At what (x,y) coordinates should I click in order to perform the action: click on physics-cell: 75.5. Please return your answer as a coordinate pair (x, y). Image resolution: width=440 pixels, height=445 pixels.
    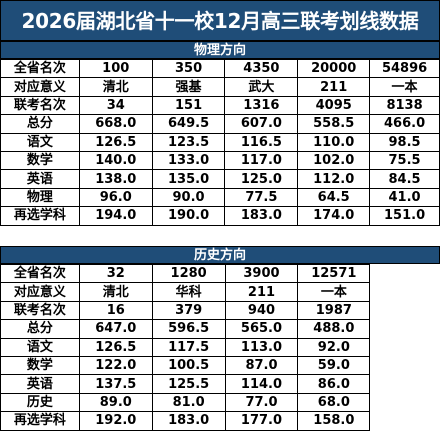
    Looking at the image, I should click on (404, 160).